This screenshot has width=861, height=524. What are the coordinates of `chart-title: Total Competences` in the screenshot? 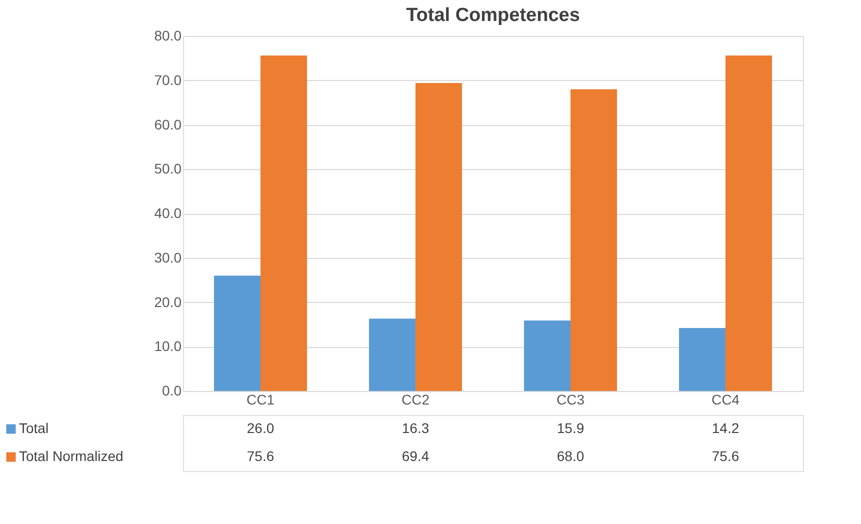 It's located at (493, 15).